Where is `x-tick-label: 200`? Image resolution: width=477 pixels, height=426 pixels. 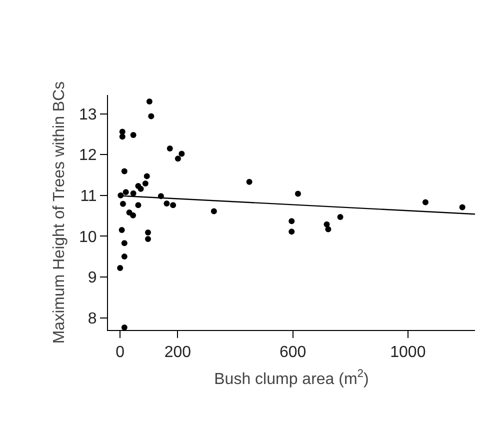 x-tick-label: 200 is located at coordinates (178, 353).